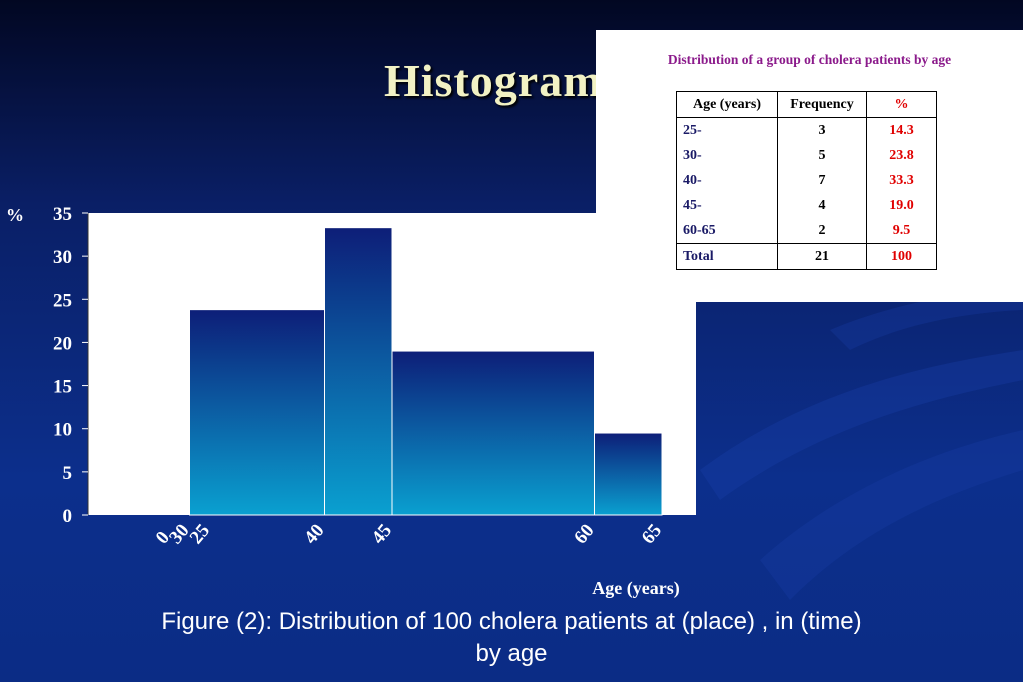 This screenshot has height=682, width=1023. I want to click on cell-age: 30-, so click(727, 155).